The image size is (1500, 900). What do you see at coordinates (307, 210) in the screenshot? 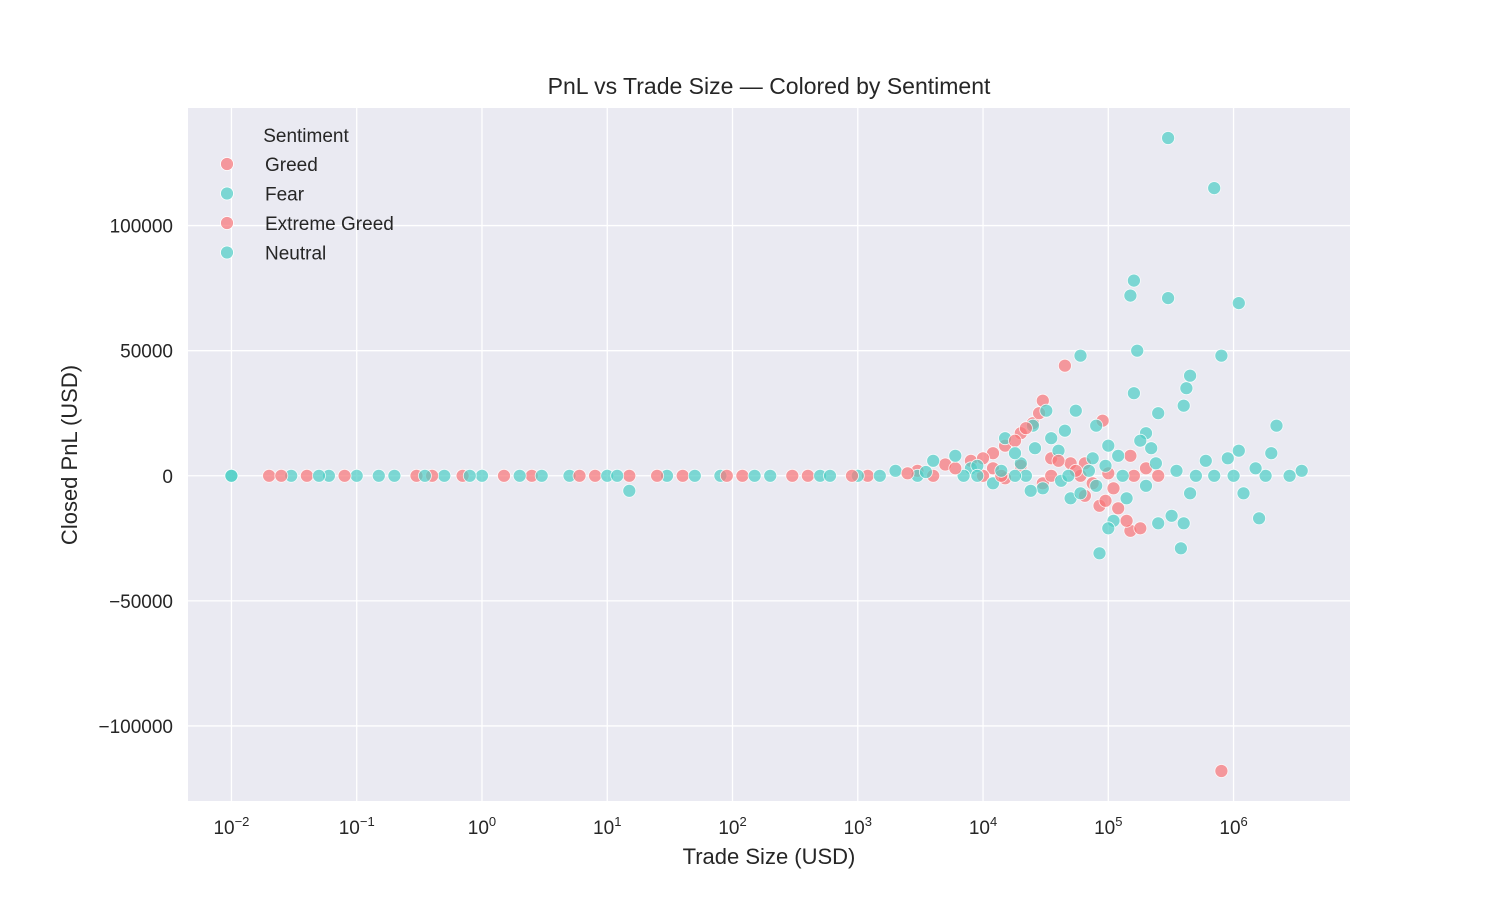
I see `legend-items: Greed Fear Extreme Greed Neutral` at bounding box center [307, 210].